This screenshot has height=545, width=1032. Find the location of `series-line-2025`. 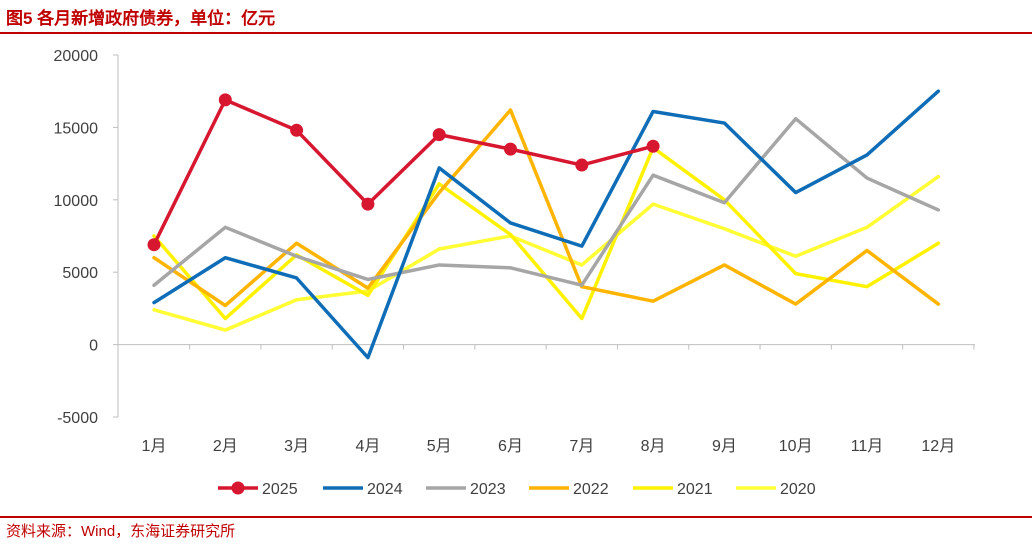

series-line-2025 is located at coordinates (403, 172).